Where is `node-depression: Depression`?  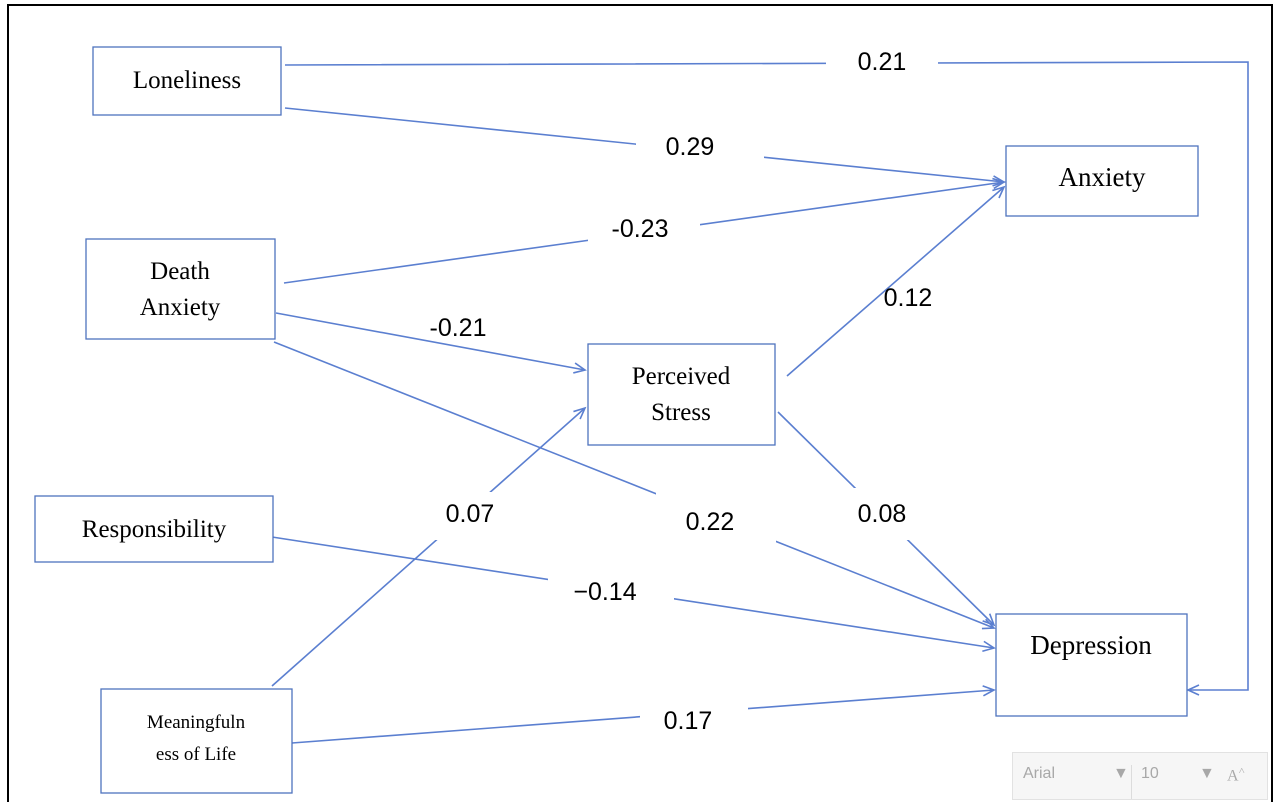 node-depression: Depression is located at coordinates (1091, 665).